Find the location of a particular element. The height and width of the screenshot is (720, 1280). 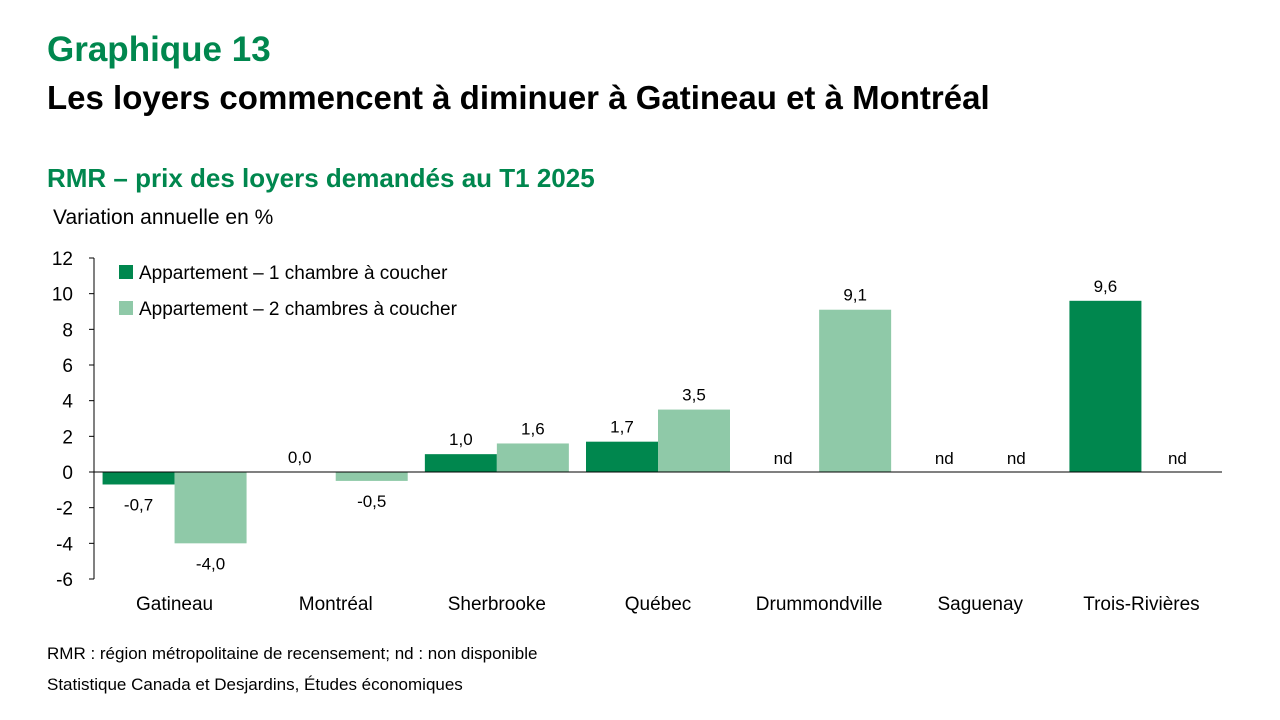

data-label: -0,5 is located at coordinates (371, 501).